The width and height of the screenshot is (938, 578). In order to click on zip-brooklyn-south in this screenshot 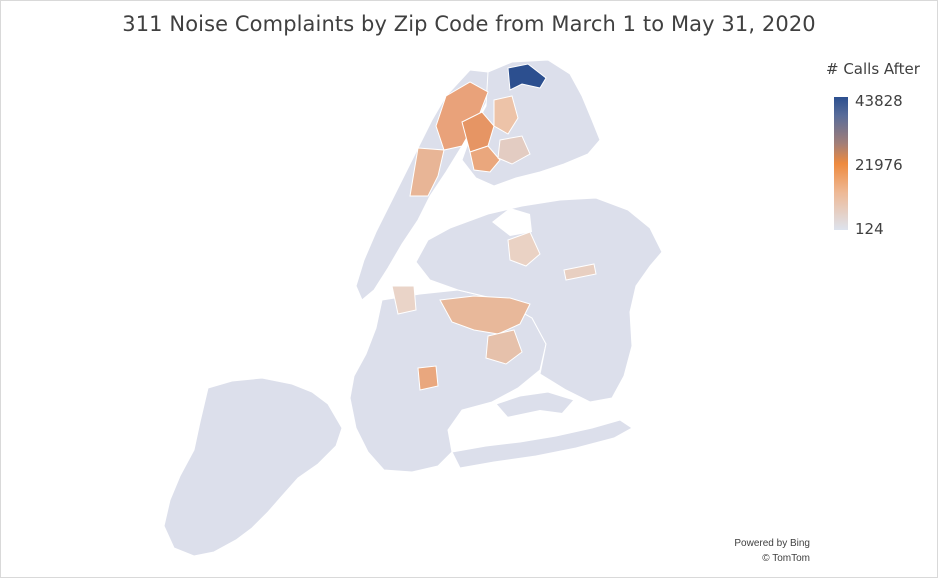, I will do `click(428, 378)`.